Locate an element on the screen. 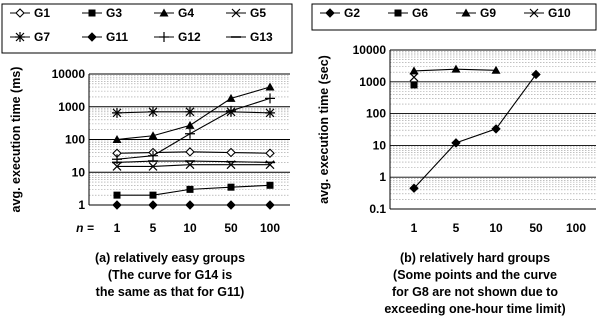  legend-label: G5 is located at coordinates (258, 13).